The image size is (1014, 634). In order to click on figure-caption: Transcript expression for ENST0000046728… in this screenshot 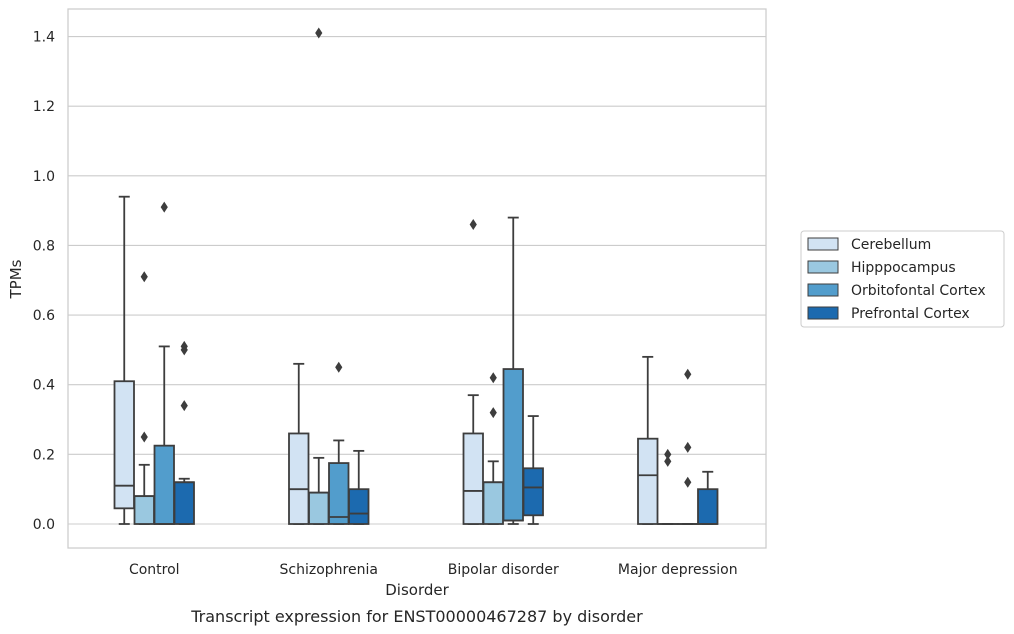, I will do `click(416, 616)`.